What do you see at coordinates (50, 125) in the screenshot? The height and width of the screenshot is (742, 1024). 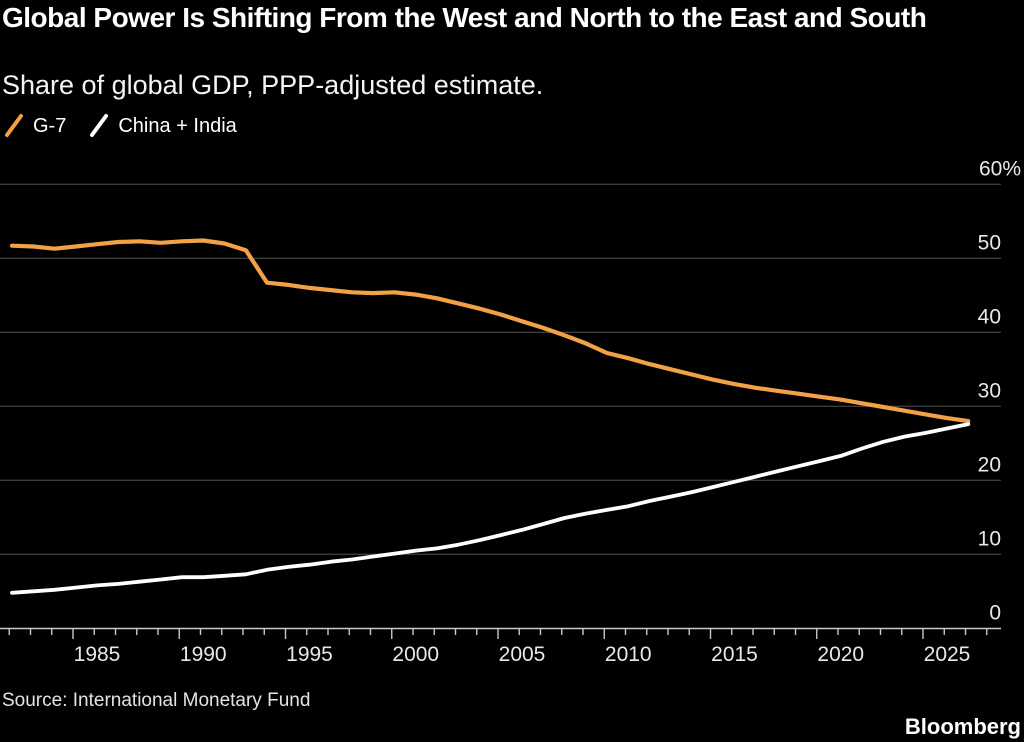 I see `legend-label-g7: G-7` at bounding box center [50, 125].